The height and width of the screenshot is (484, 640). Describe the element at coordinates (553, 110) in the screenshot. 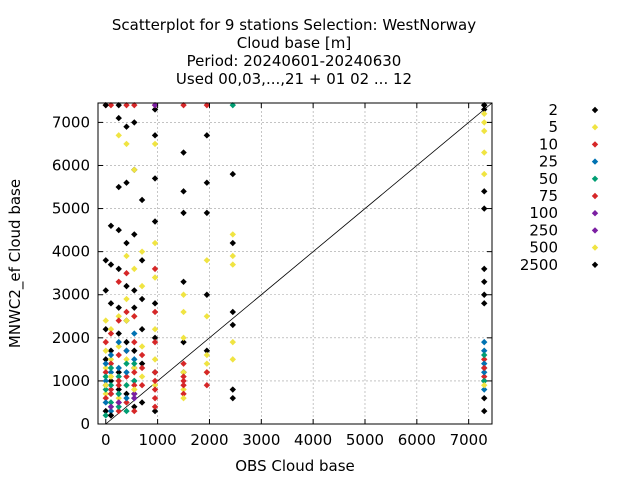

I see `legend-label: 2` at that location.